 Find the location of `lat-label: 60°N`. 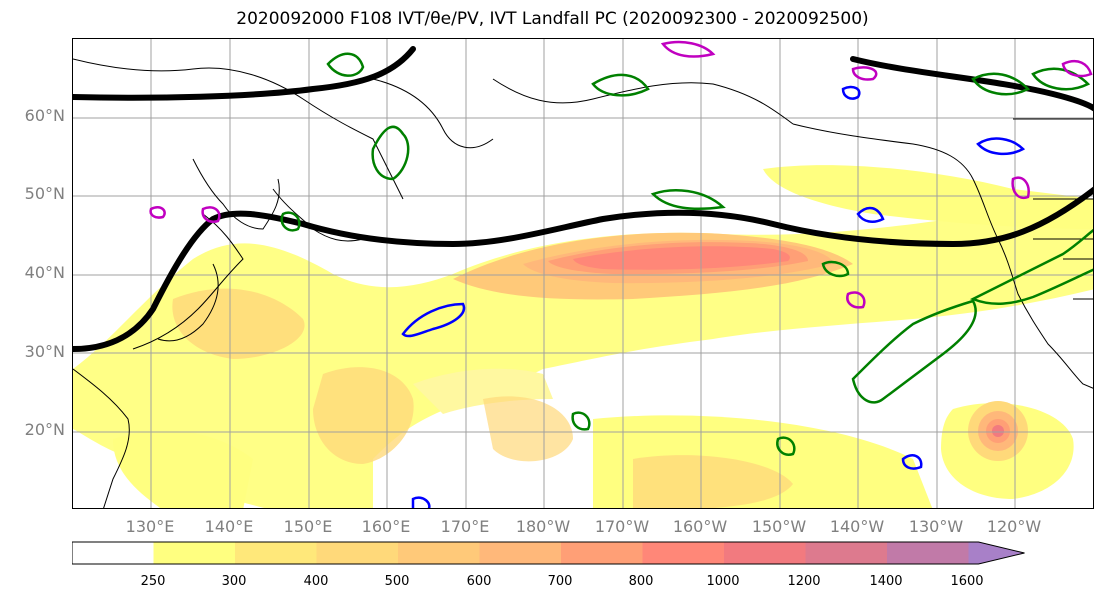

lat-label: 60°N is located at coordinates (44, 115).